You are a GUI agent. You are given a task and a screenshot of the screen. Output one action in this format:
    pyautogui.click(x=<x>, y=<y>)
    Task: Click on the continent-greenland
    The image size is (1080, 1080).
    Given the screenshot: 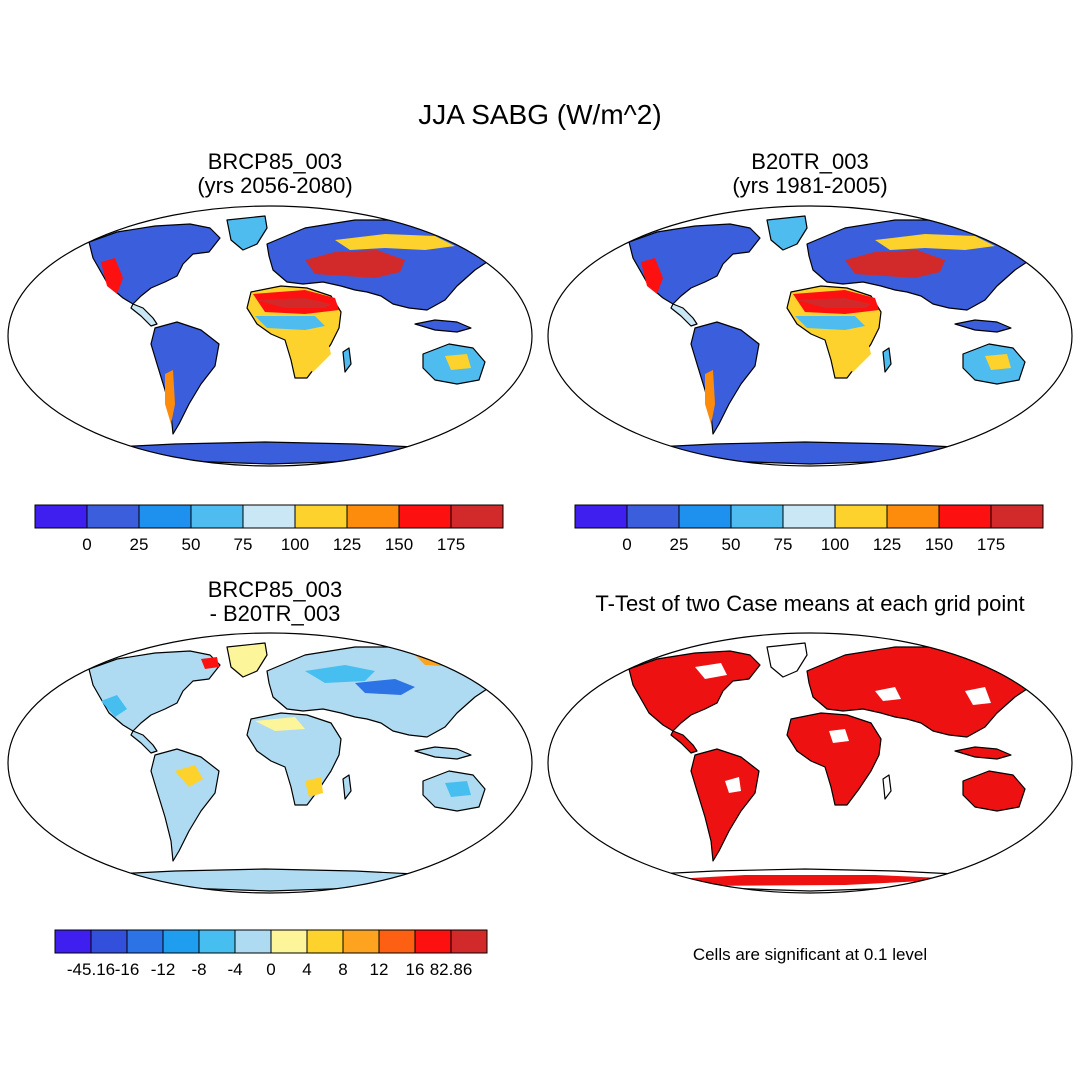 What is the action you would take?
    pyautogui.click(x=247, y=233)
    